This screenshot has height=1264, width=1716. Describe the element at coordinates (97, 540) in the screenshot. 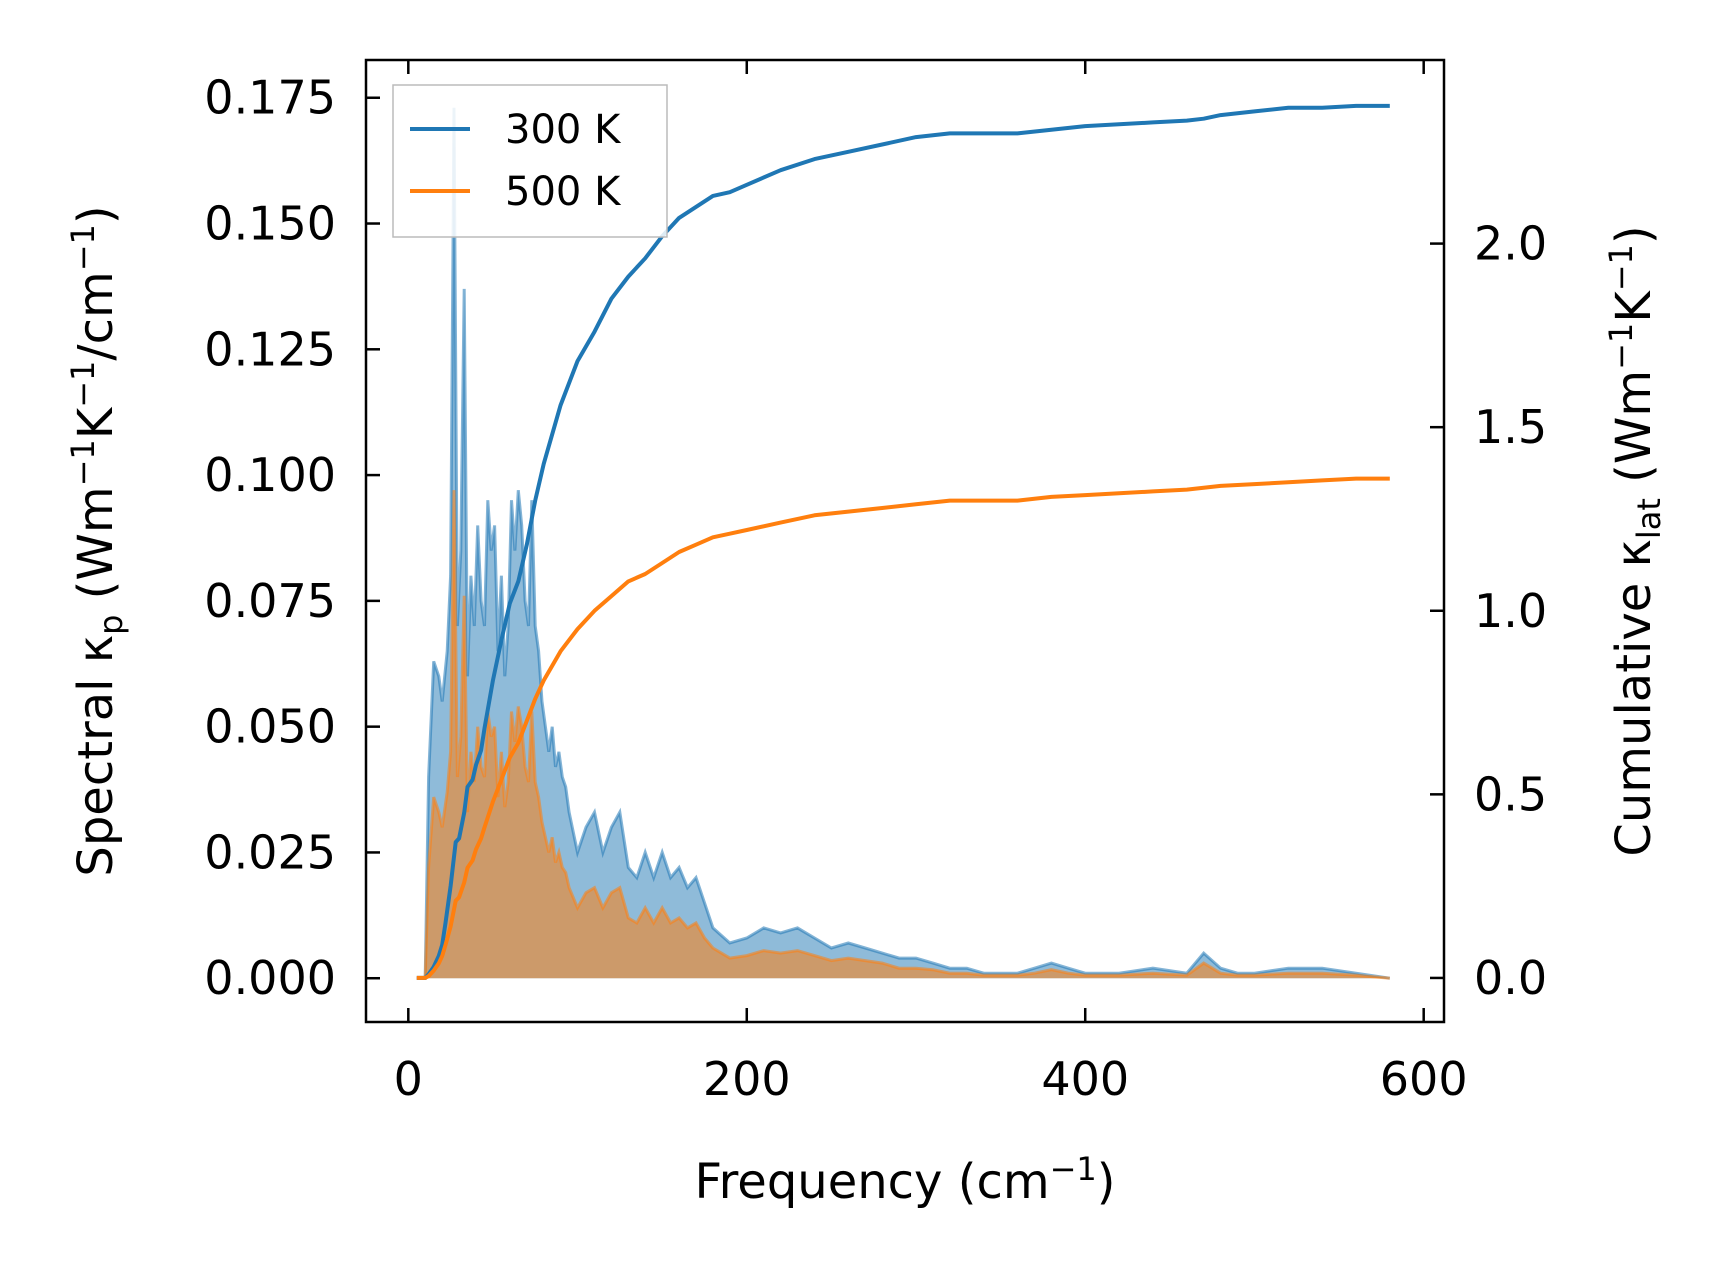

I see `y-axis-left-title: Spectral κp (Wm−1K−1/cm−1)` at that location.